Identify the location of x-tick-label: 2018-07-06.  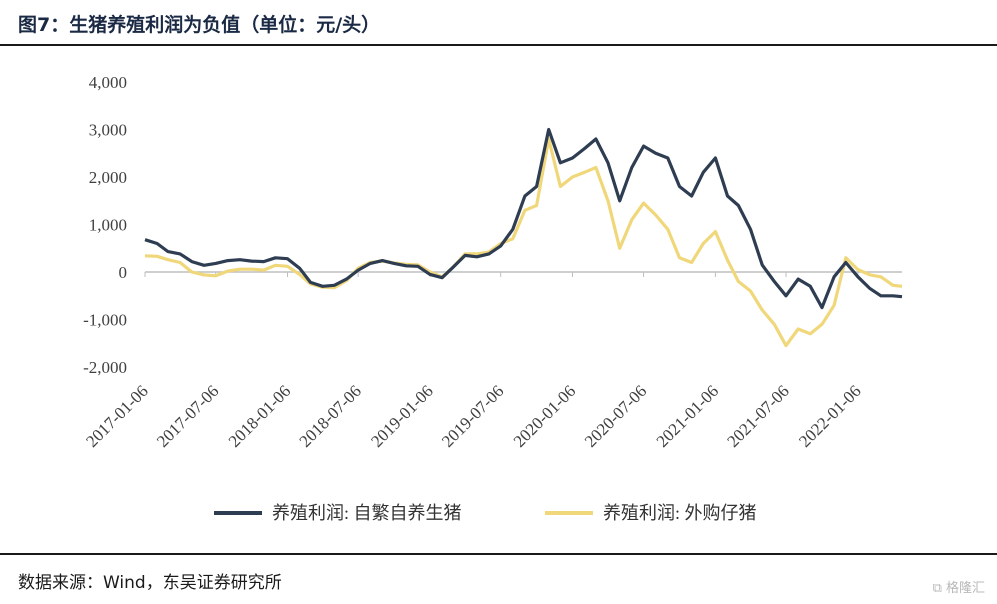
(330, 416).